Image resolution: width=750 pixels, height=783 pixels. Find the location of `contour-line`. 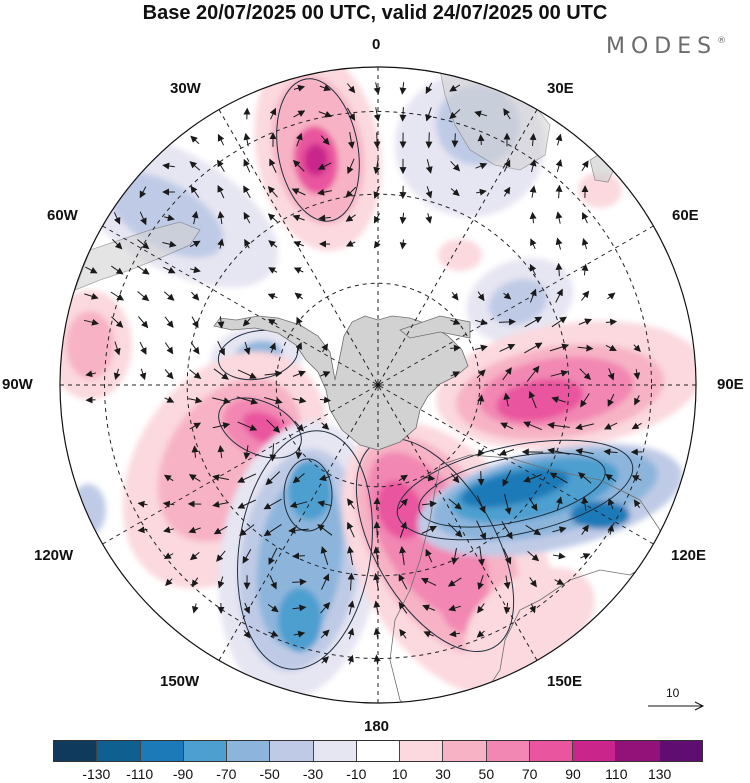

contour-line is located at coordinates (318, 150).